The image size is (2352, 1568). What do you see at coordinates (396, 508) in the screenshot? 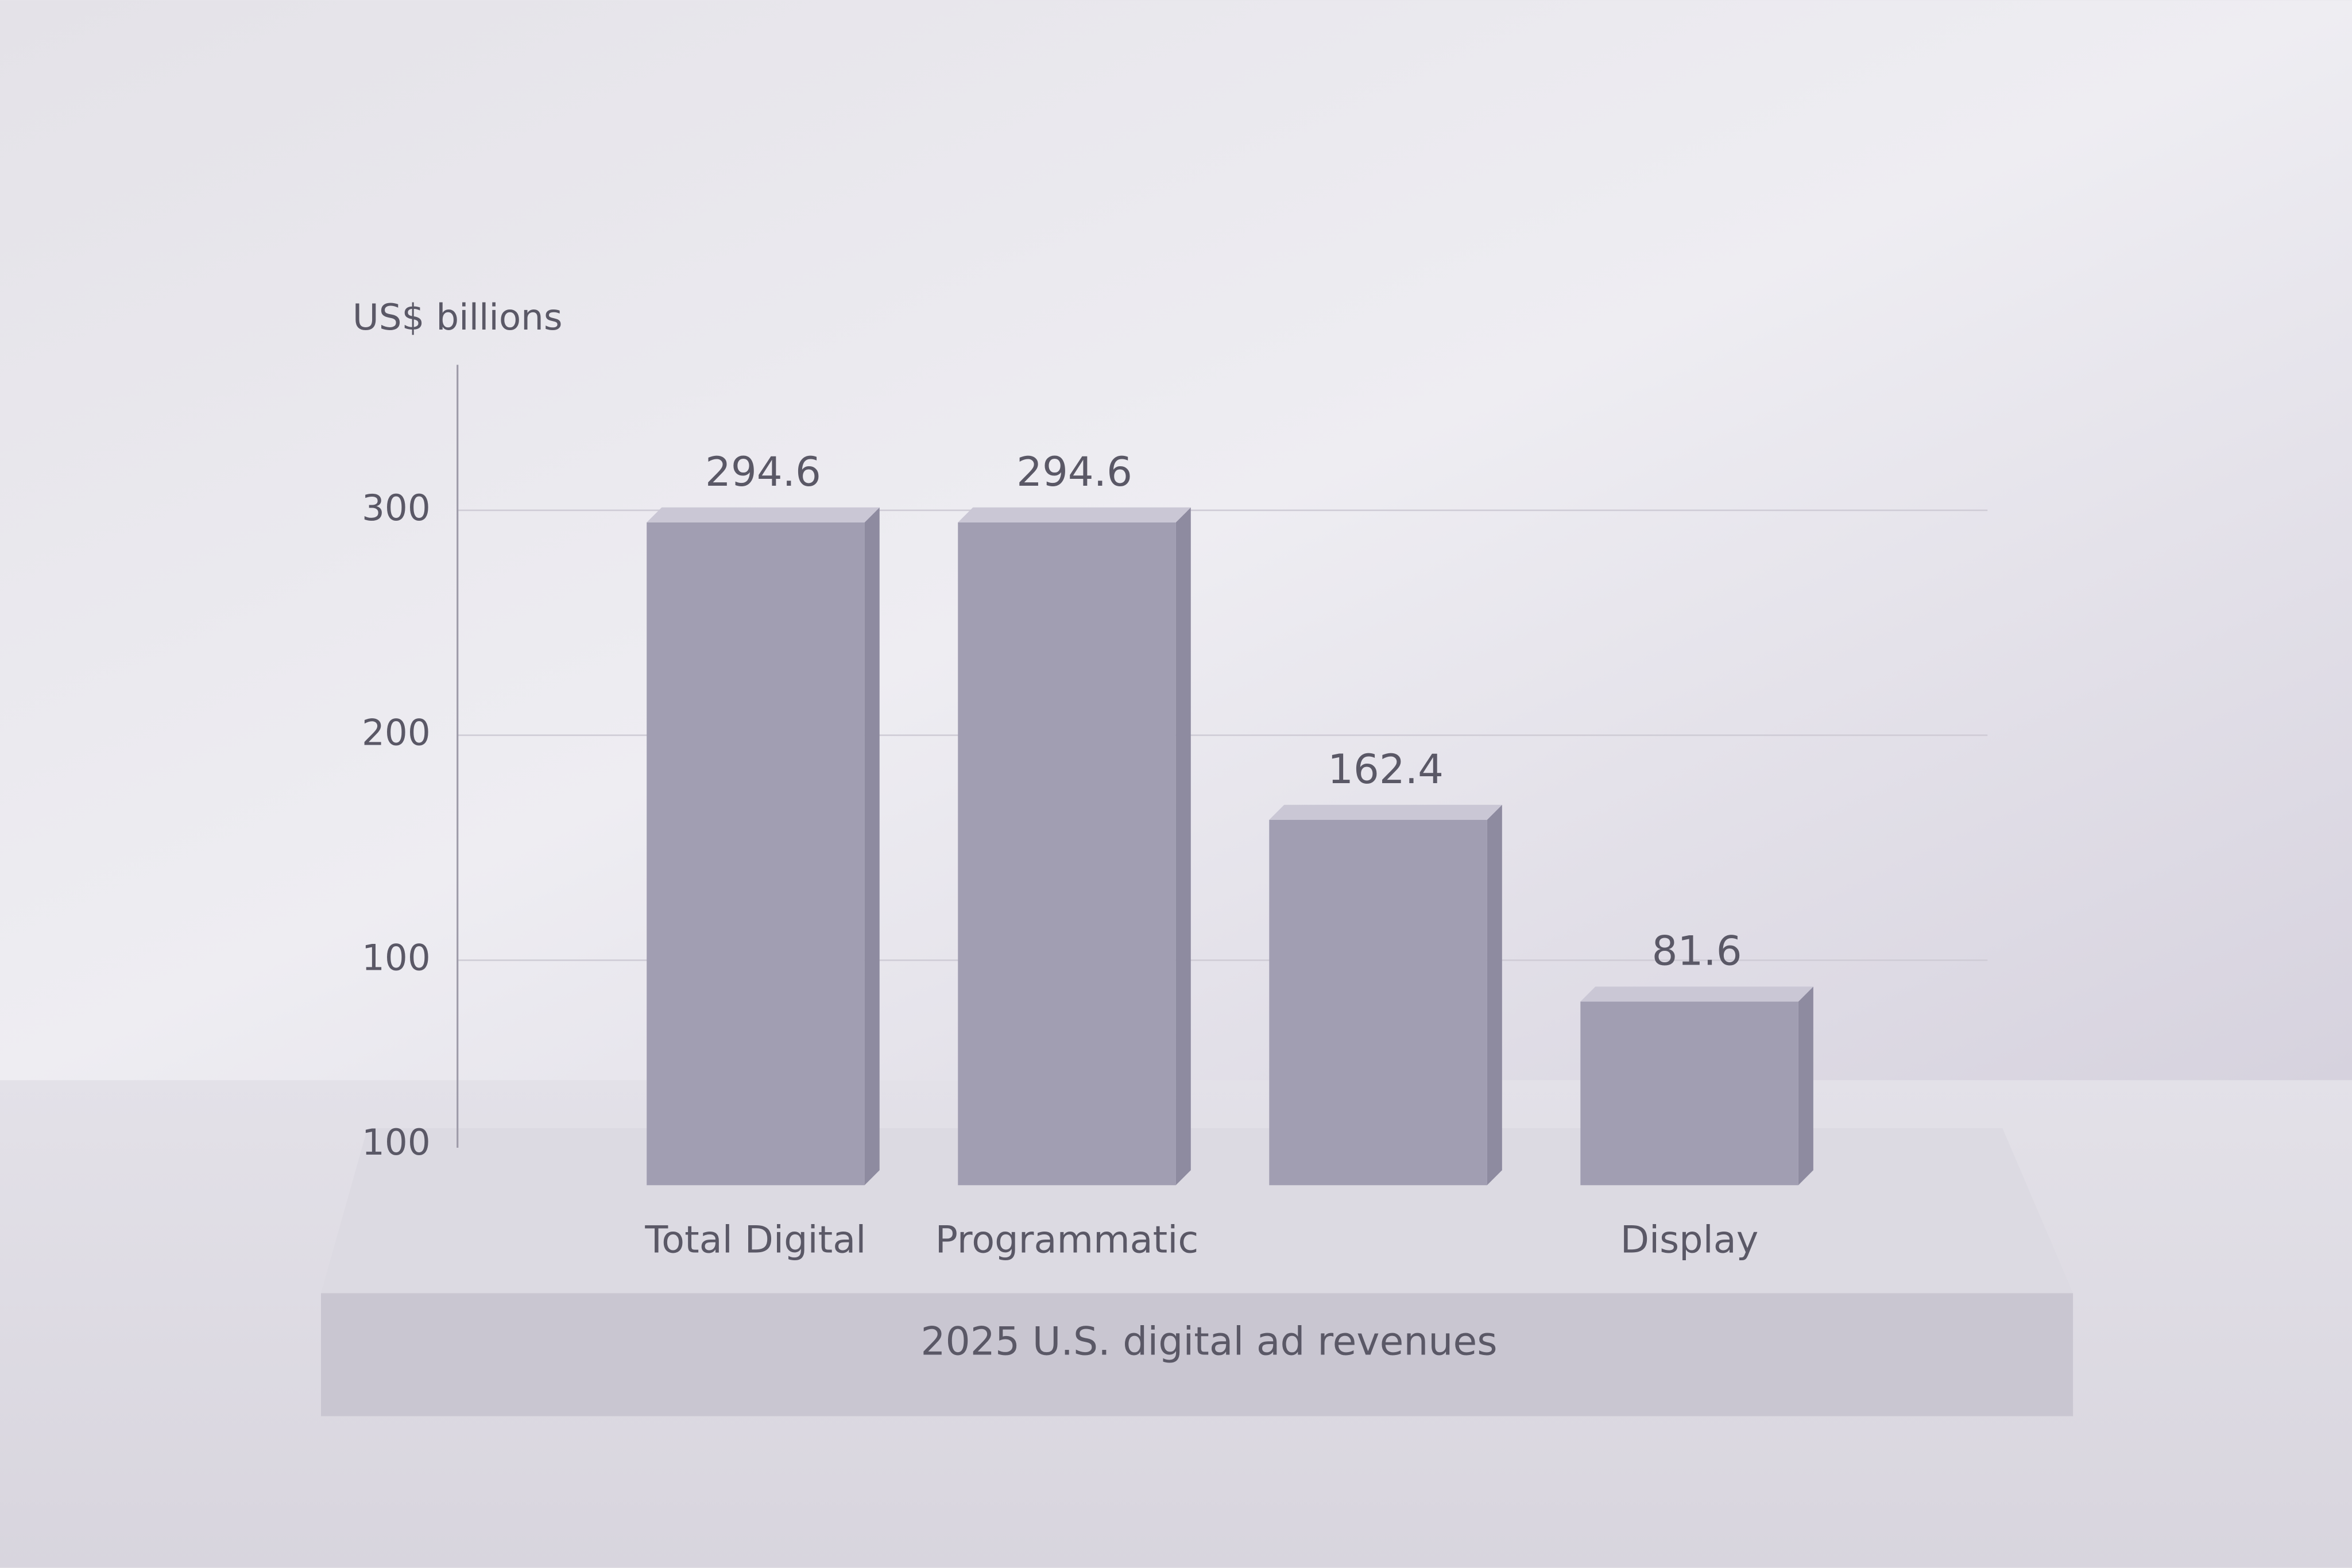
I see `y-tick-label: 300` at bounding box center [396, 508].